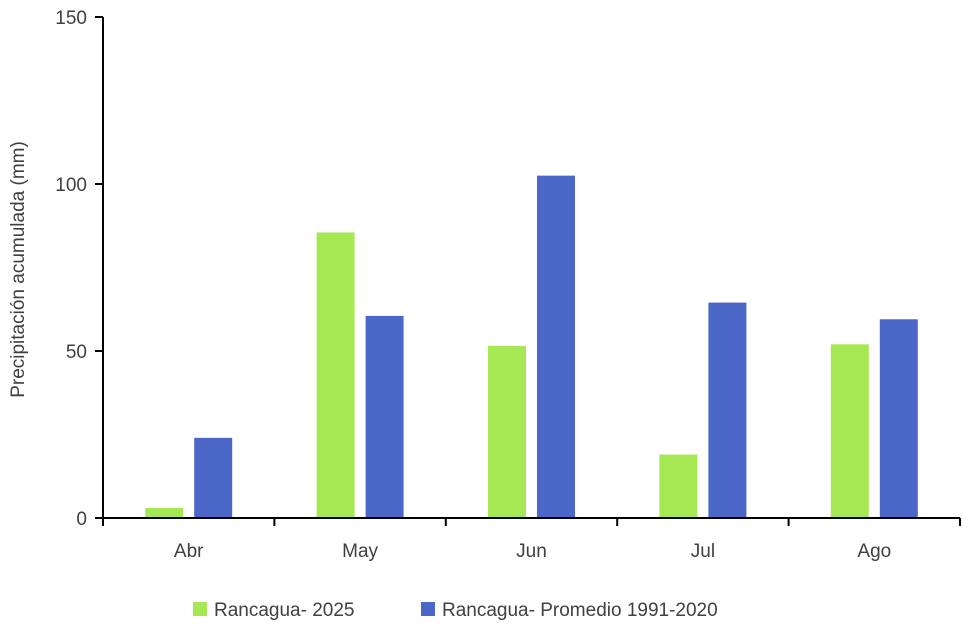  Describe the element at coordinates (874, 551) in the screenshot. I see `x-category-label: Ago` at that location.